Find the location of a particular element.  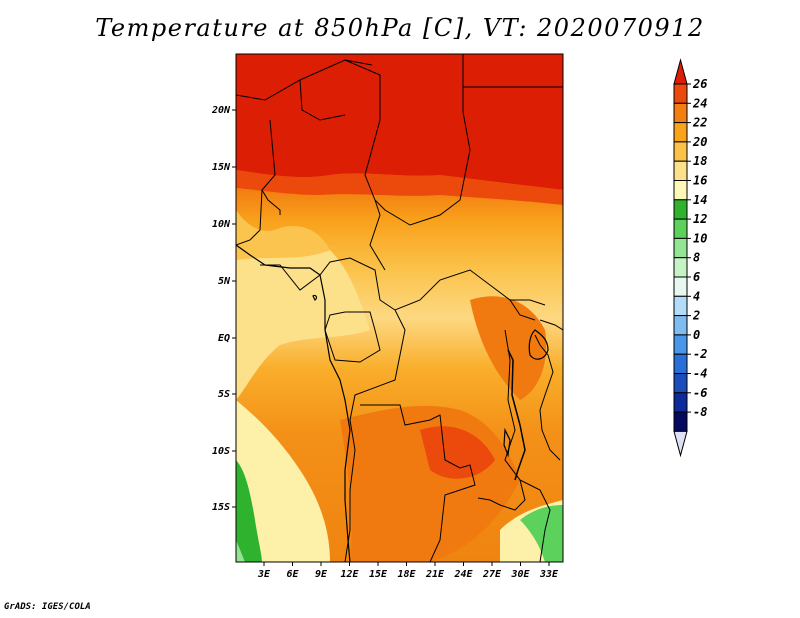

lon-label: 12E is located at coordinates (349, 574).